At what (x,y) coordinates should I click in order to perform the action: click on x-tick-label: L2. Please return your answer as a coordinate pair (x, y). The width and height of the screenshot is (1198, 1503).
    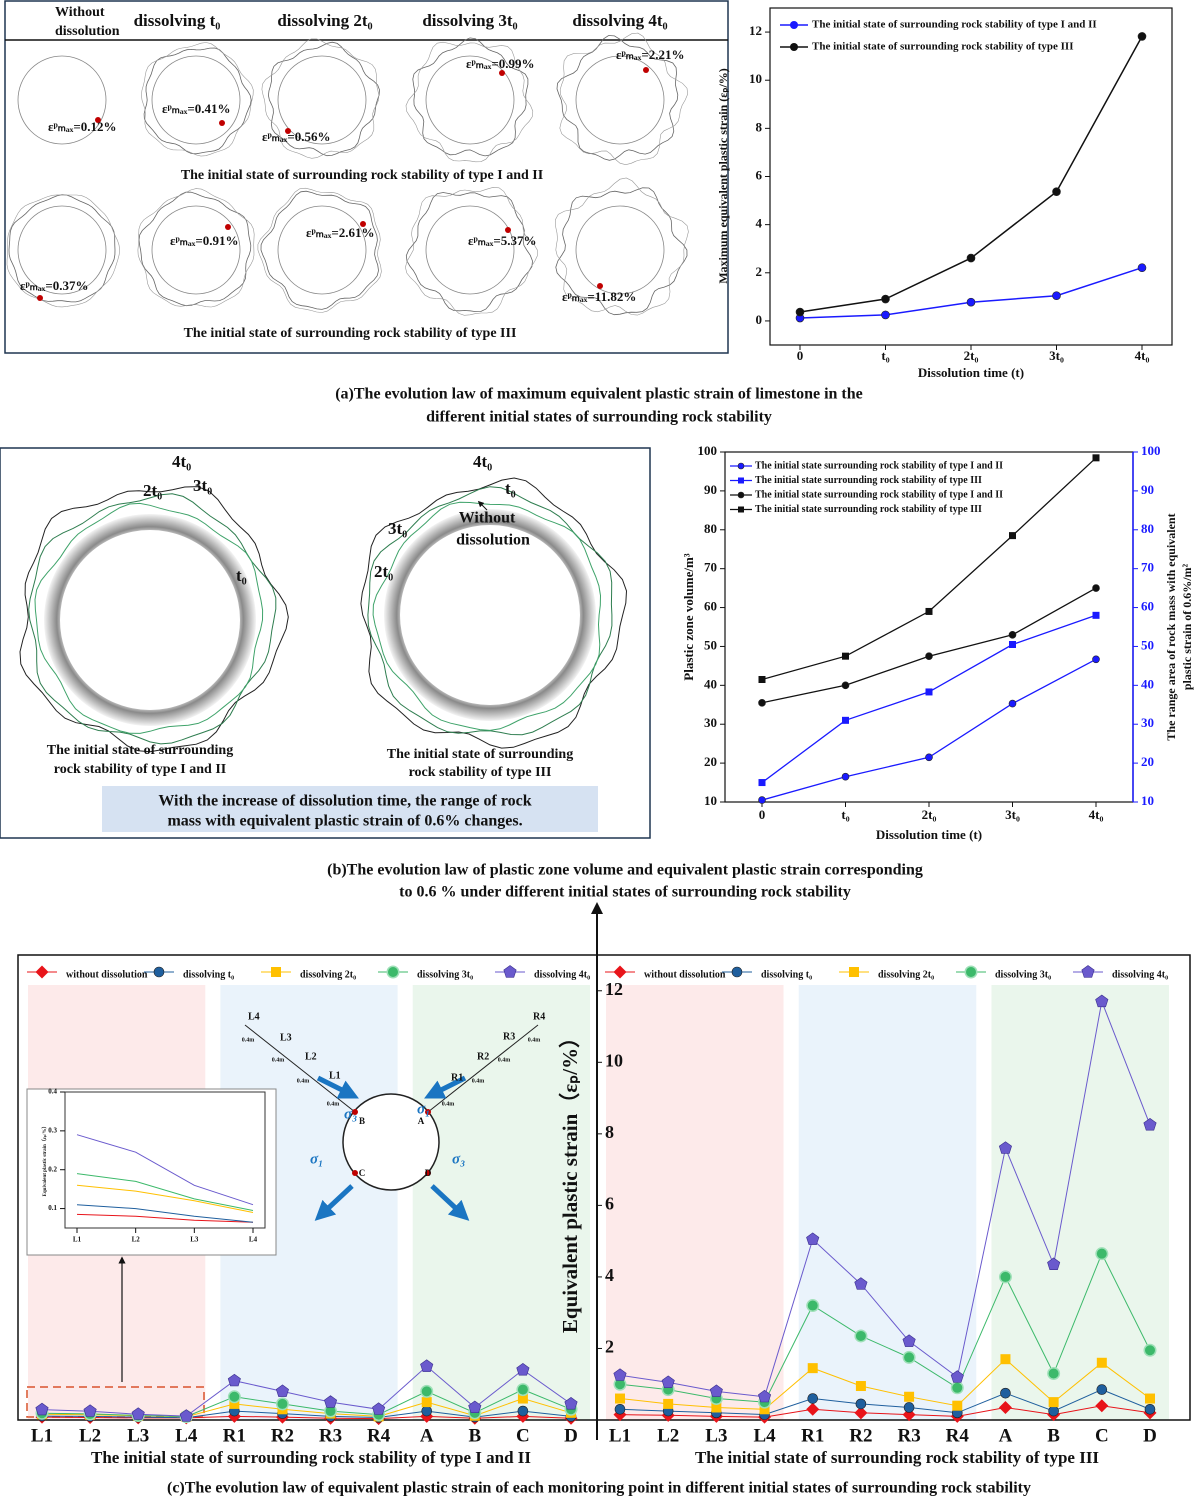
    Looking at the image, I should click on (668, 1435).